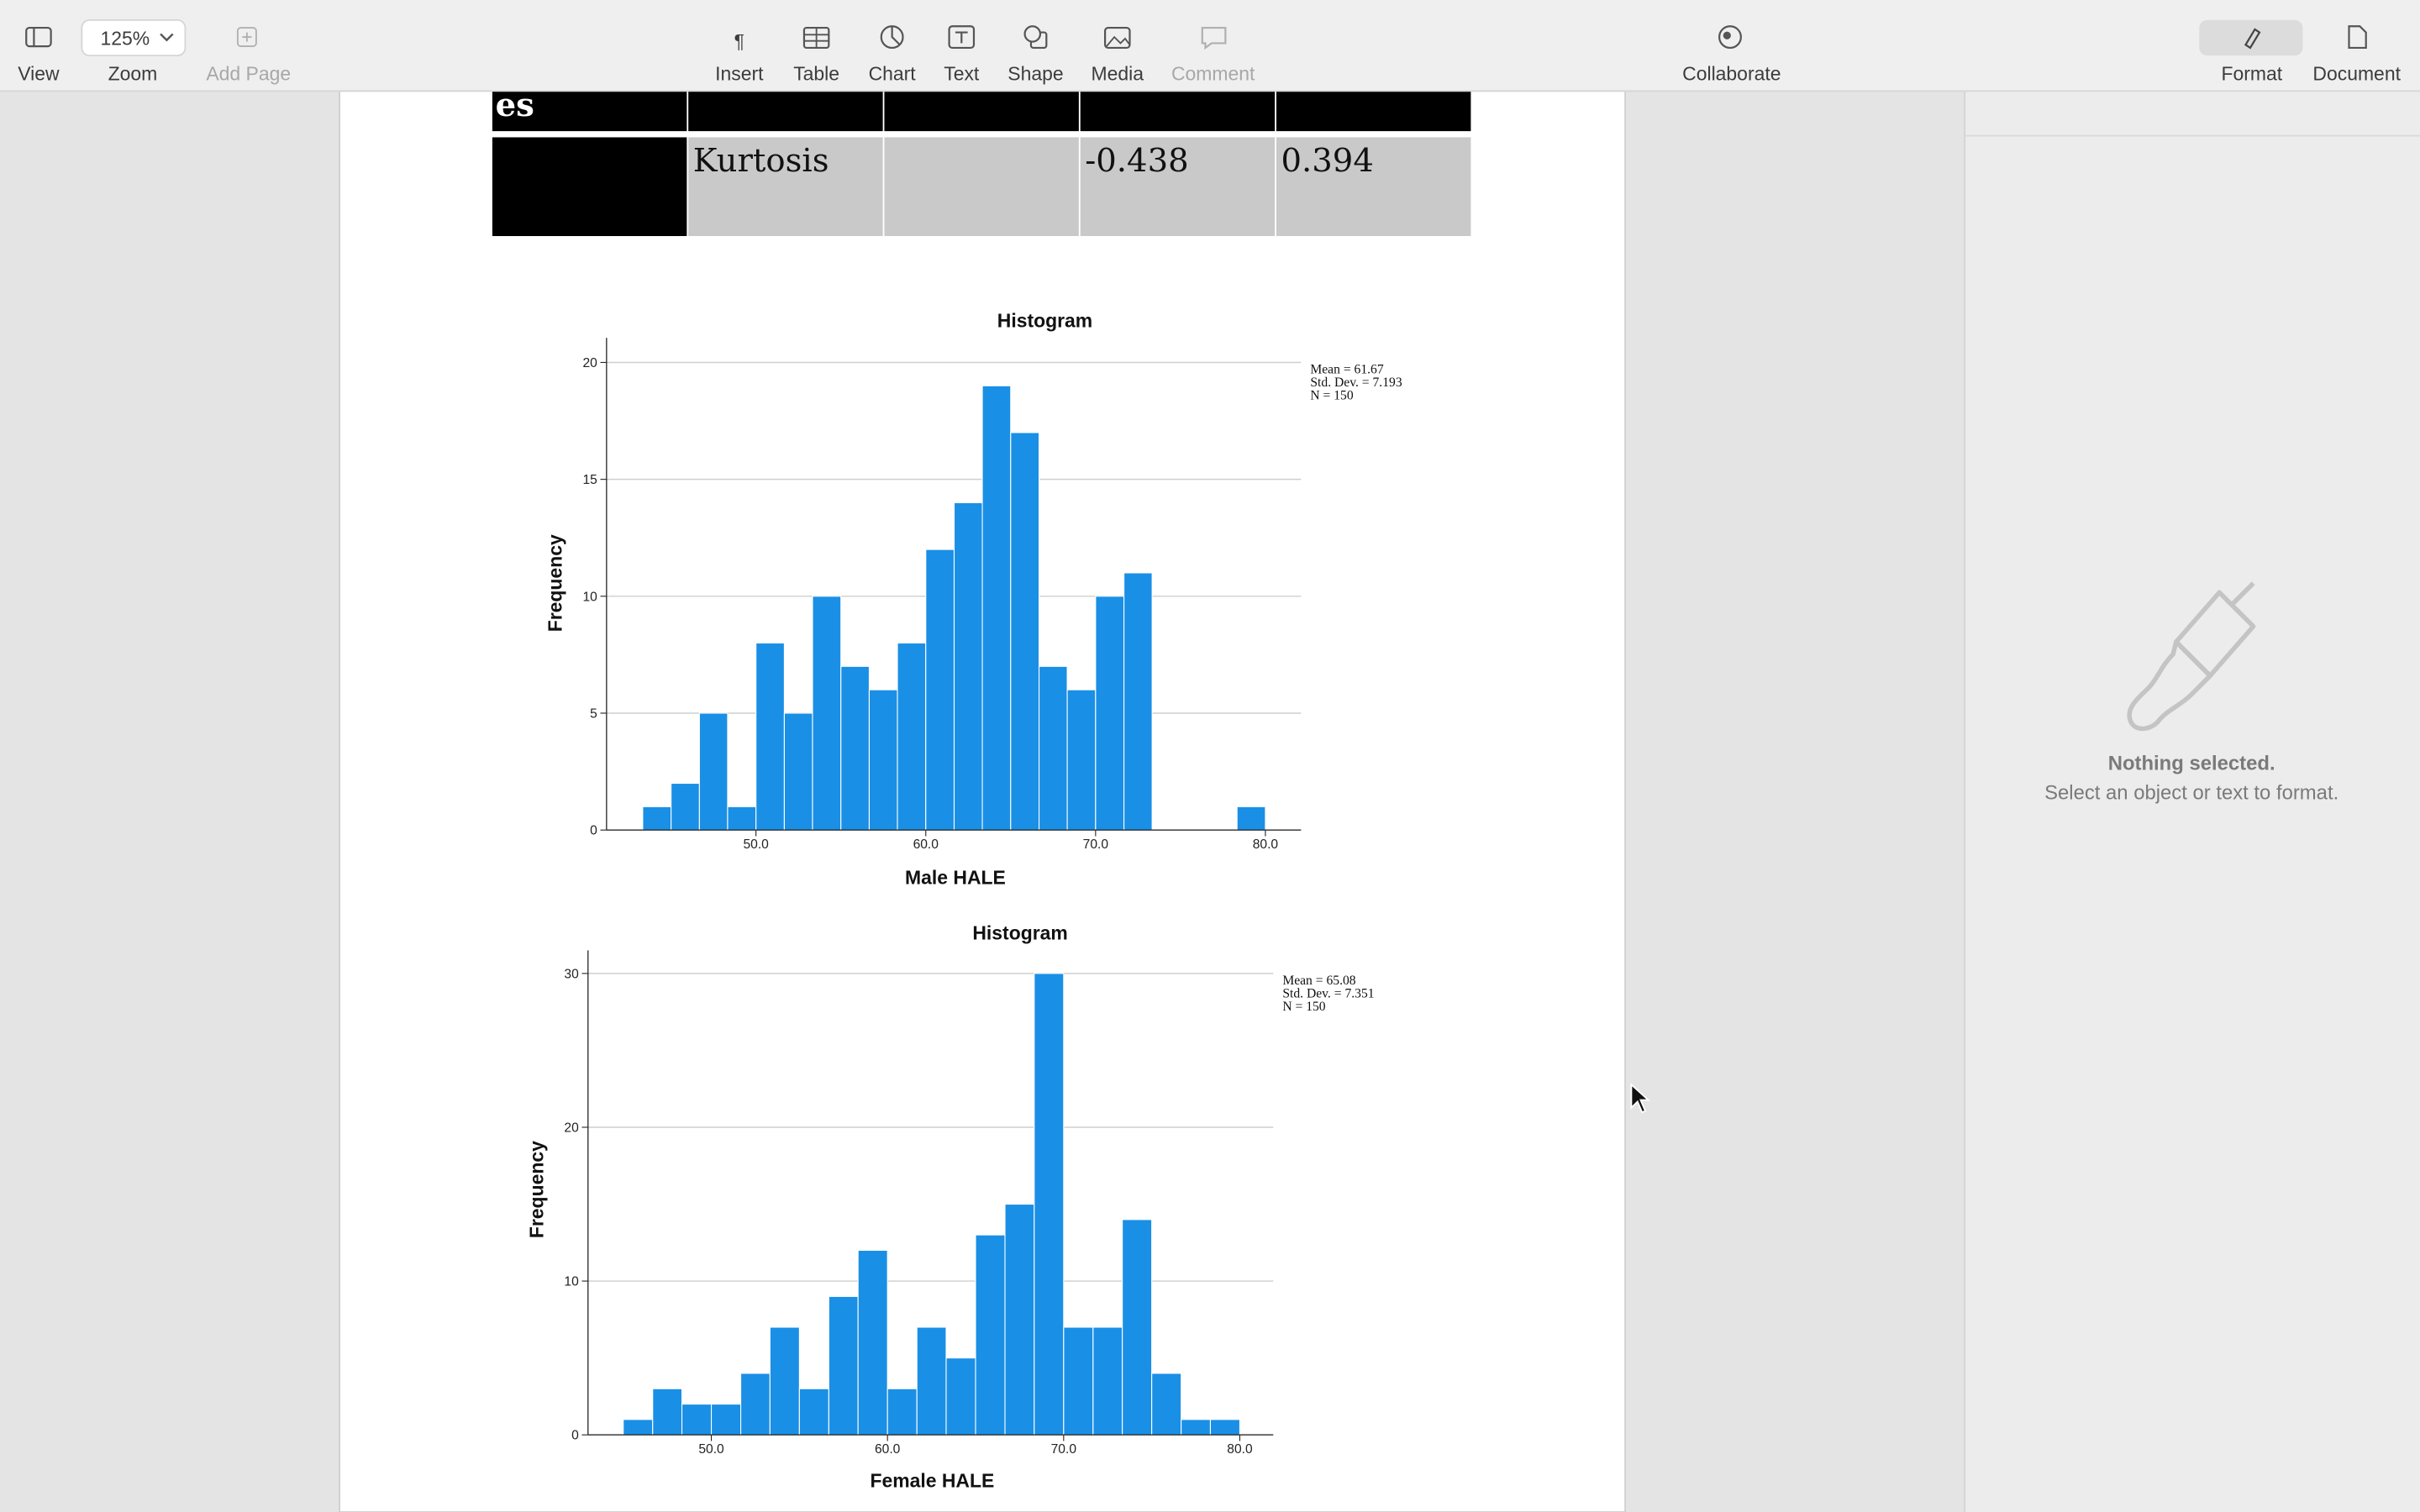 Image resolution: width=2420 pixels, height=1512 pixels. What do you see at coordinates (593, 714) in the screenshot?
I see `y-tick-label: 5` at bounding box center [593, 714].